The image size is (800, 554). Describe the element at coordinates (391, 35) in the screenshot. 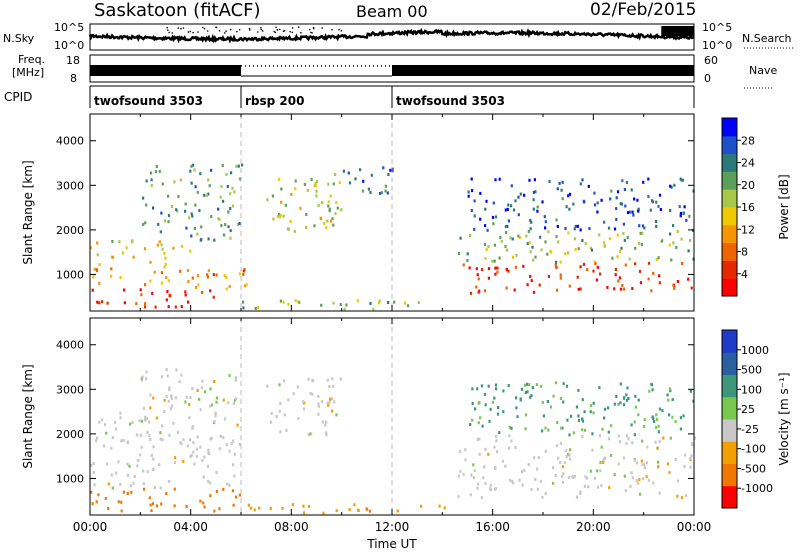

I see `nsky-trace` at that location.